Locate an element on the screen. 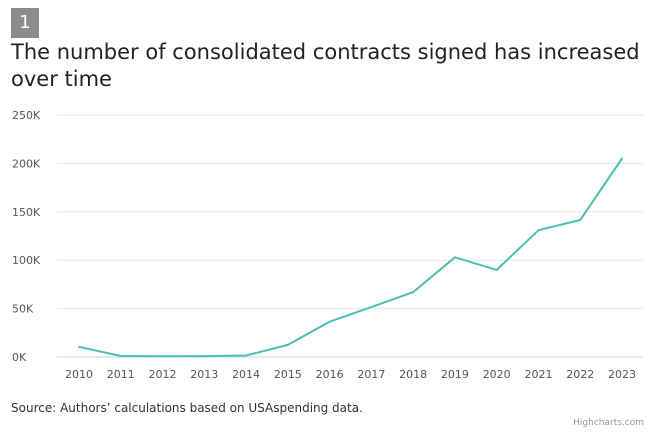  data-point-2016 is located at coordinates (330, 322).